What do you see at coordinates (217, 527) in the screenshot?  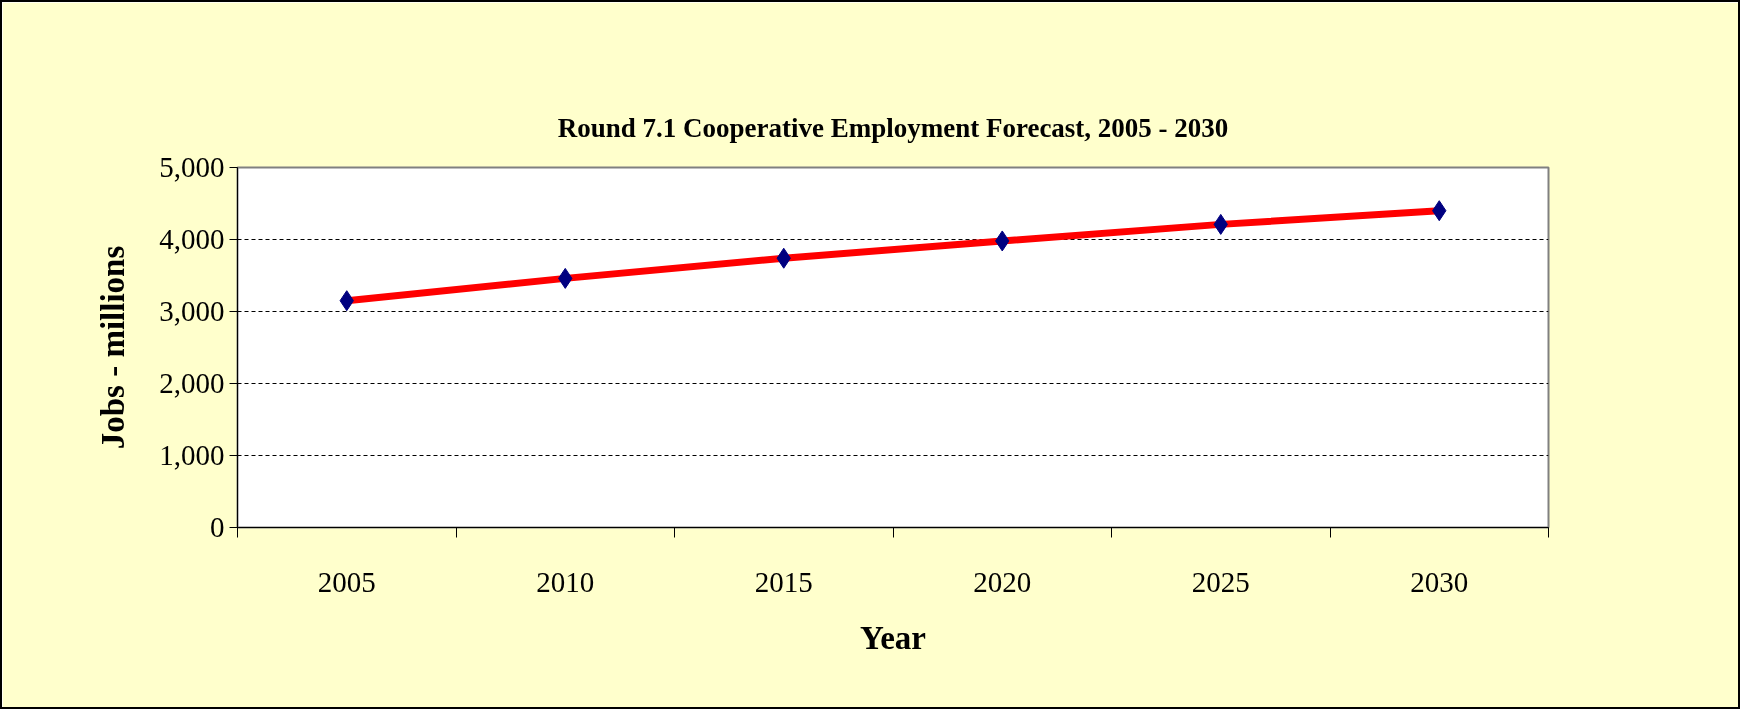 I see `y-tick-label: 0` at bounding box center [217, 527].